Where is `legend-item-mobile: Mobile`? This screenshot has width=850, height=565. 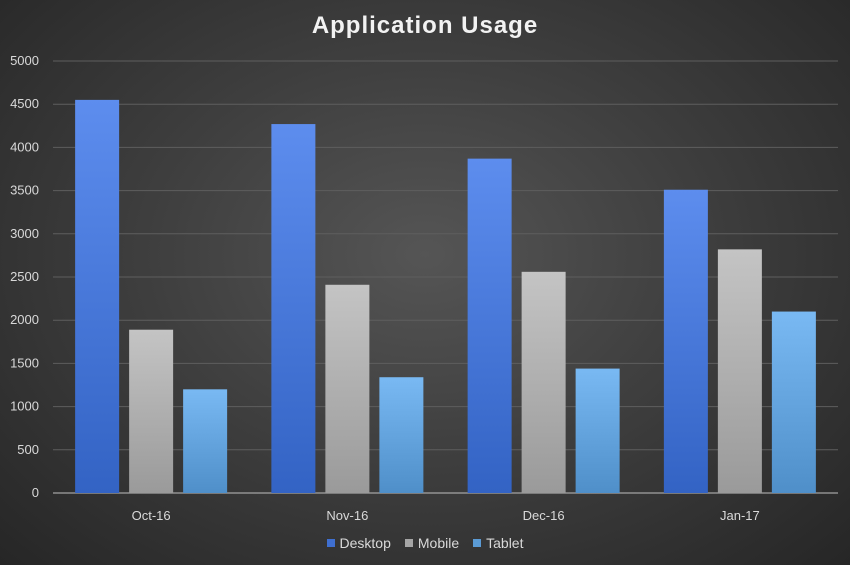
legend-item-mobile: Mobile is located at coordinates (432, 543).